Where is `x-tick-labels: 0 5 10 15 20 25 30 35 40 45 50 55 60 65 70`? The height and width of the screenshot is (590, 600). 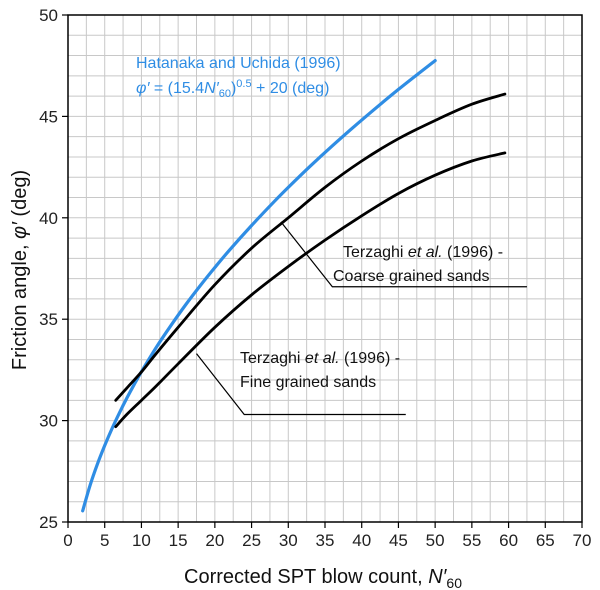
x-tick-labels: 0 5 10 15 20 25 30 35 40 45 50 55 60 65 70 is located at coordinates (327, 536).